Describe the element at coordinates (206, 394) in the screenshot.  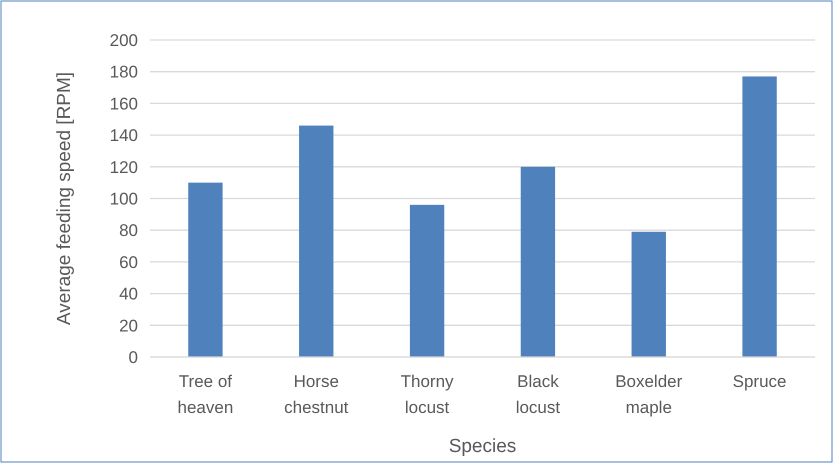
I see `x-tick-label: Tree of heaven` at that location.